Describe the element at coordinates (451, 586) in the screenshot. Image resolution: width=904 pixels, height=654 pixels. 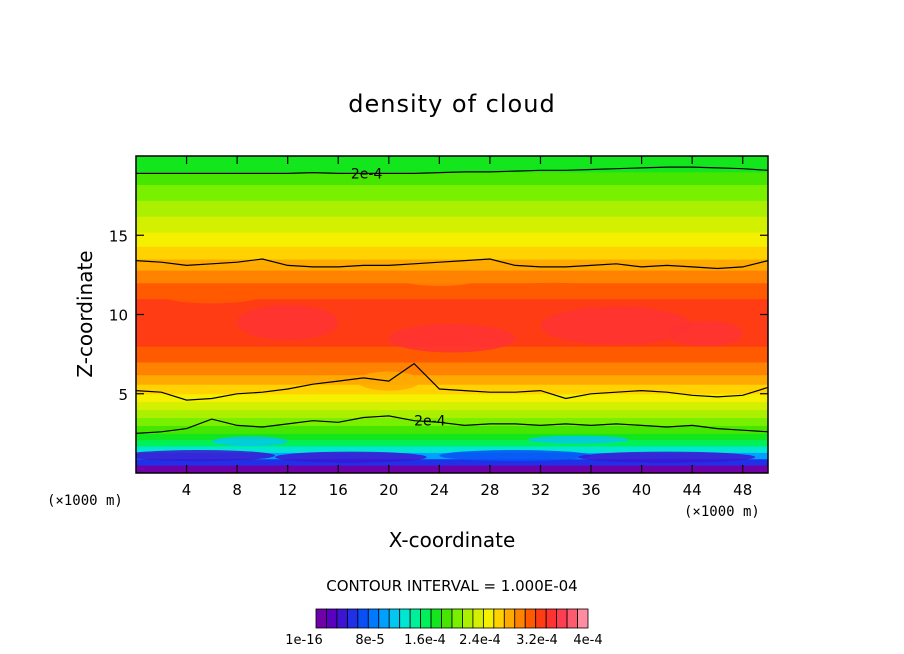
I see `contour-interval-note: CONTOUR INTERVAL = 1.000E-04` at that location.